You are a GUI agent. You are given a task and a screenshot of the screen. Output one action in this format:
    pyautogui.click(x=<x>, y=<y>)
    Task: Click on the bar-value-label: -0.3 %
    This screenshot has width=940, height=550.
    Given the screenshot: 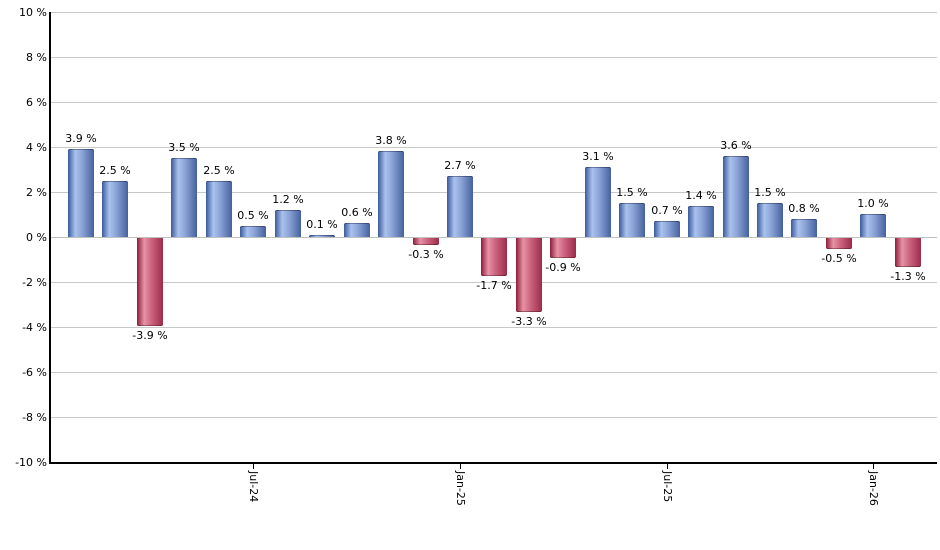 What is the action you would take?
    pyautogui.click(x=426, y=254)
    